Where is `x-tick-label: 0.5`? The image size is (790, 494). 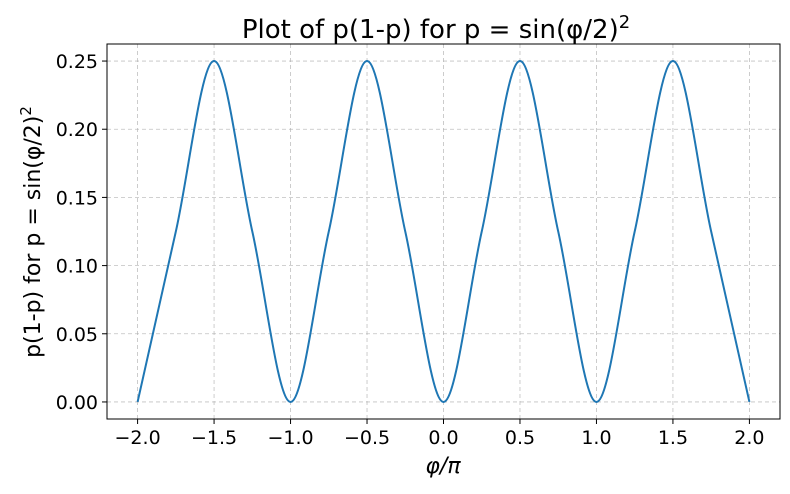
x-tick-label: 0.5 is located at coordinates (520, 438).